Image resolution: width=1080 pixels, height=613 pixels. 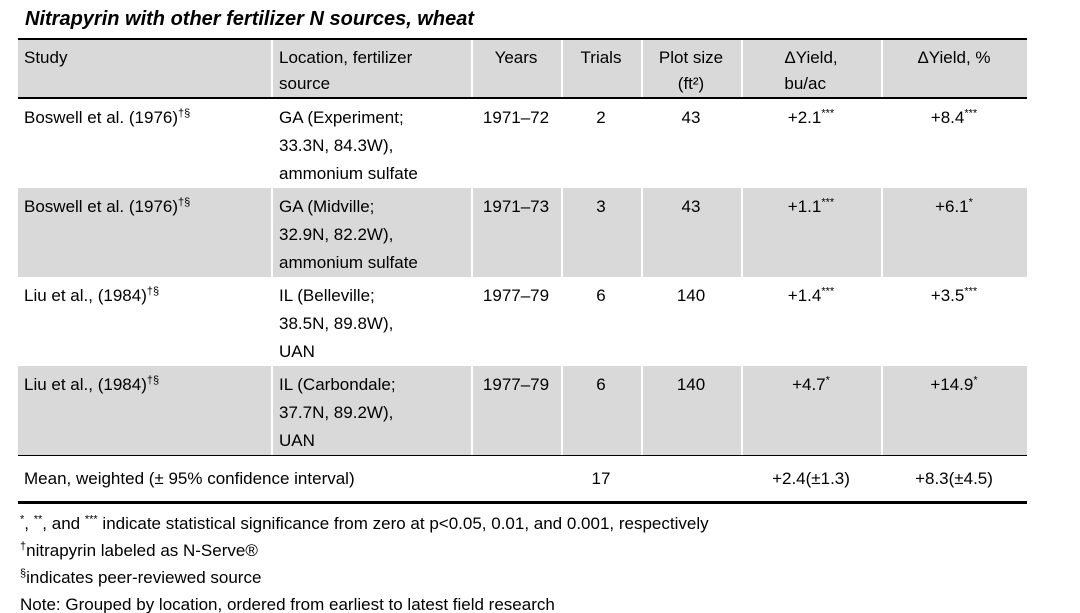 What do you see at coordinates (516, 143) in the screenshot?
I see `years-cell: 1971–72` at bounding box center [516, 143].